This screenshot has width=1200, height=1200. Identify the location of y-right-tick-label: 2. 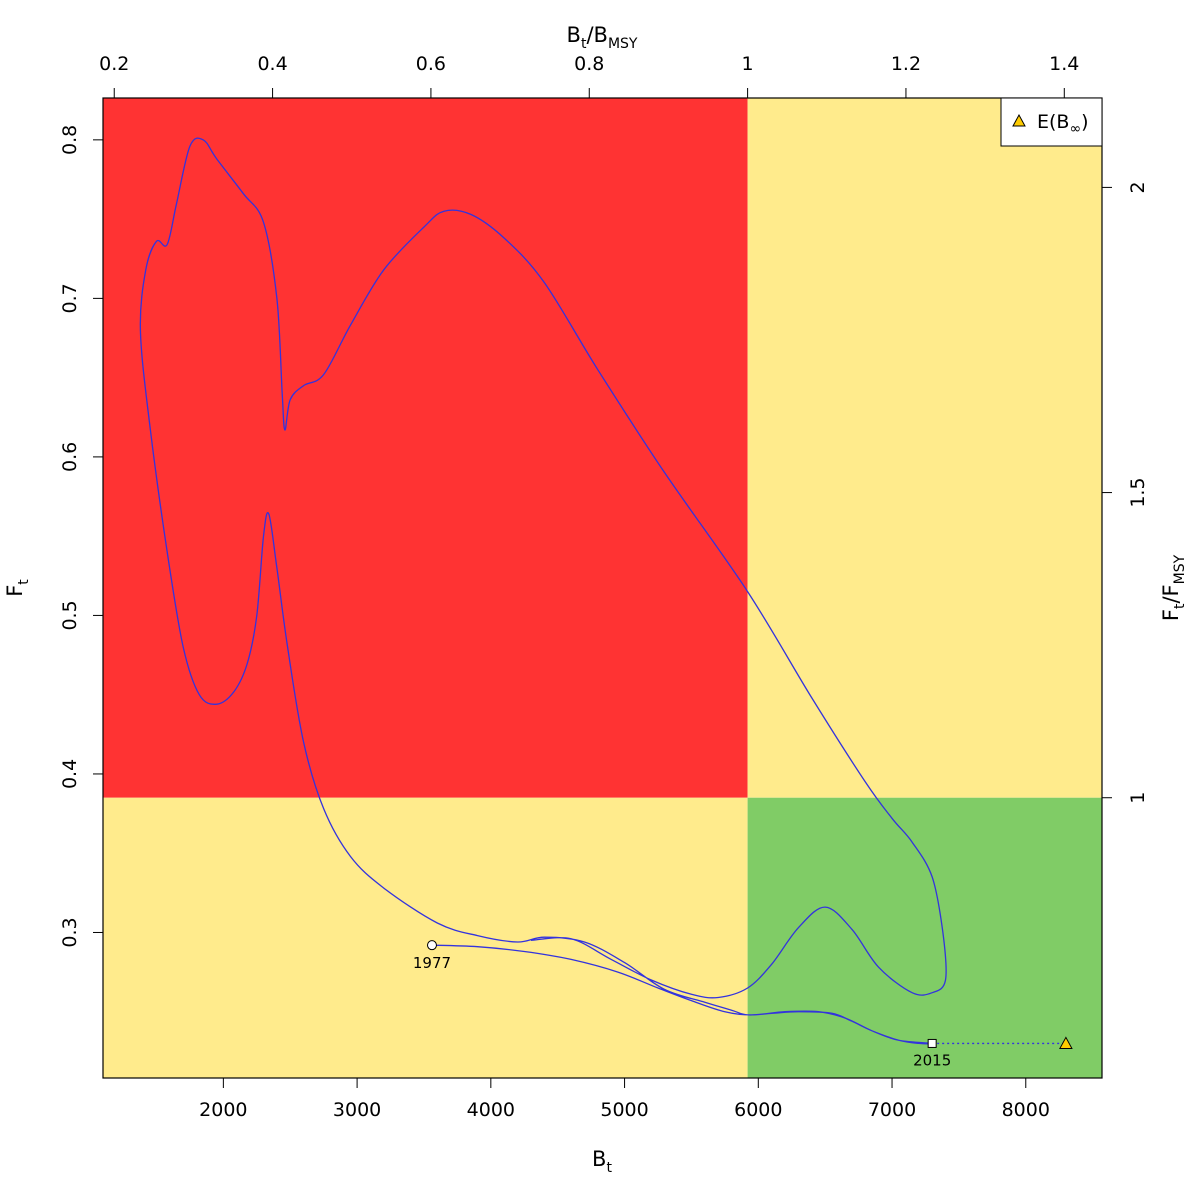
(1138, 187).